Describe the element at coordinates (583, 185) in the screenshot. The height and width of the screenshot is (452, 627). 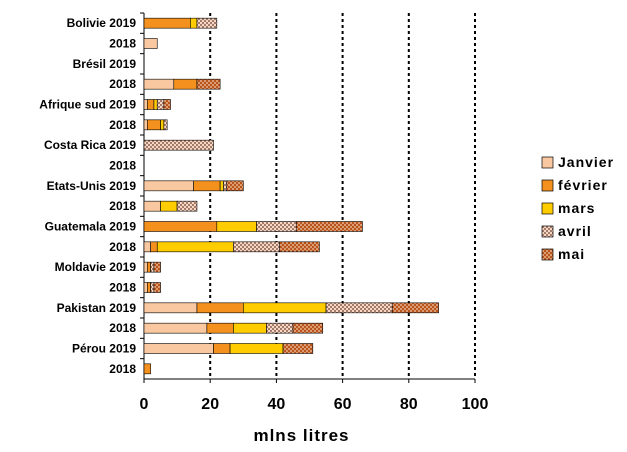
I see `legend-label: février` at that location.